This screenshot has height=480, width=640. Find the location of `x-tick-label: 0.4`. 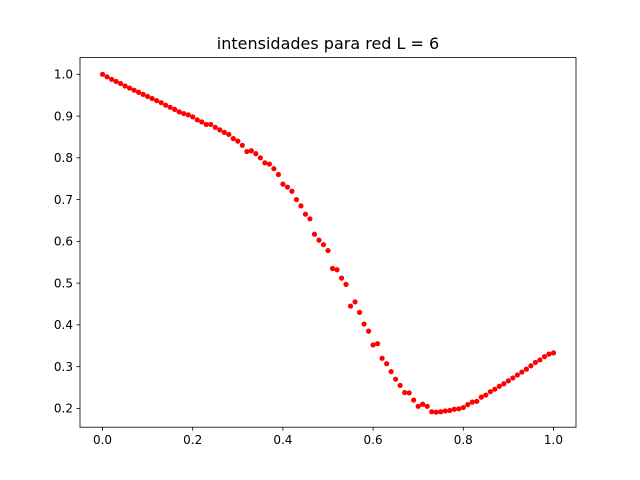

x-tick-label: 0.4 is located at coordinates (282, 440).